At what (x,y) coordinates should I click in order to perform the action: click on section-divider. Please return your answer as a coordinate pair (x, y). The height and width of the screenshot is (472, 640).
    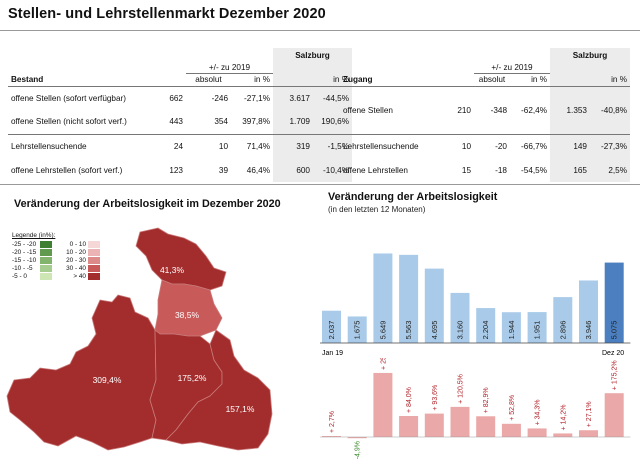
    Looking at the image, I should click on (320, 184).